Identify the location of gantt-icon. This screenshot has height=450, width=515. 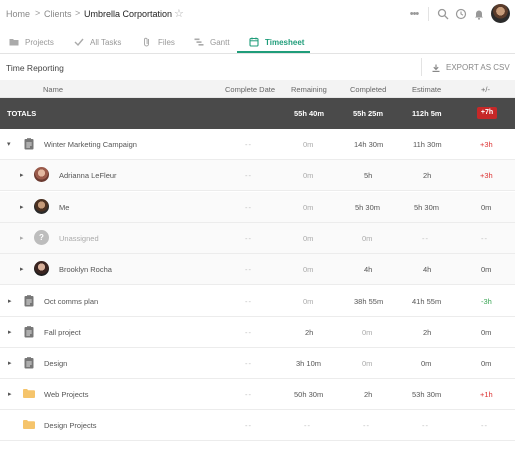
(199, 42).